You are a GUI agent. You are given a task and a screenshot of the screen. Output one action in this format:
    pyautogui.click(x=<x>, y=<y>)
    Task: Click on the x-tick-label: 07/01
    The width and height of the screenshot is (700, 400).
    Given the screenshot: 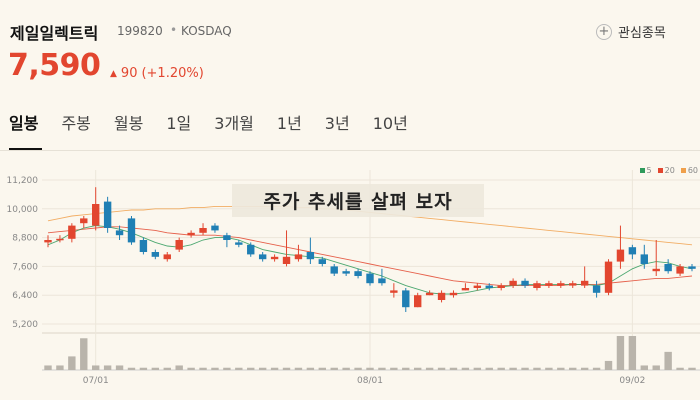 What is the action you would take?
    pyautogui.click(x=96, y=381)
    